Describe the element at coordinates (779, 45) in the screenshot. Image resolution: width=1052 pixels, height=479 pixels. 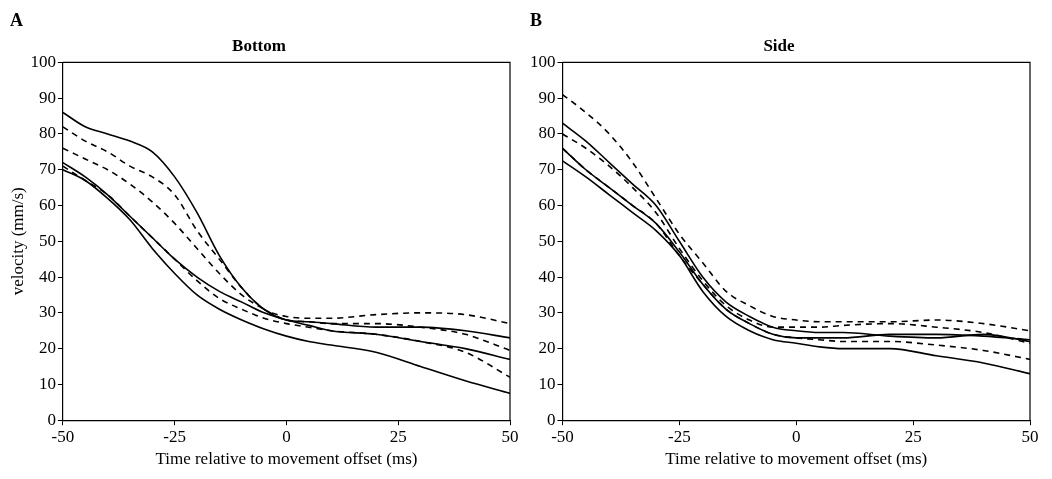
I see `chart-title: Side` at that location.